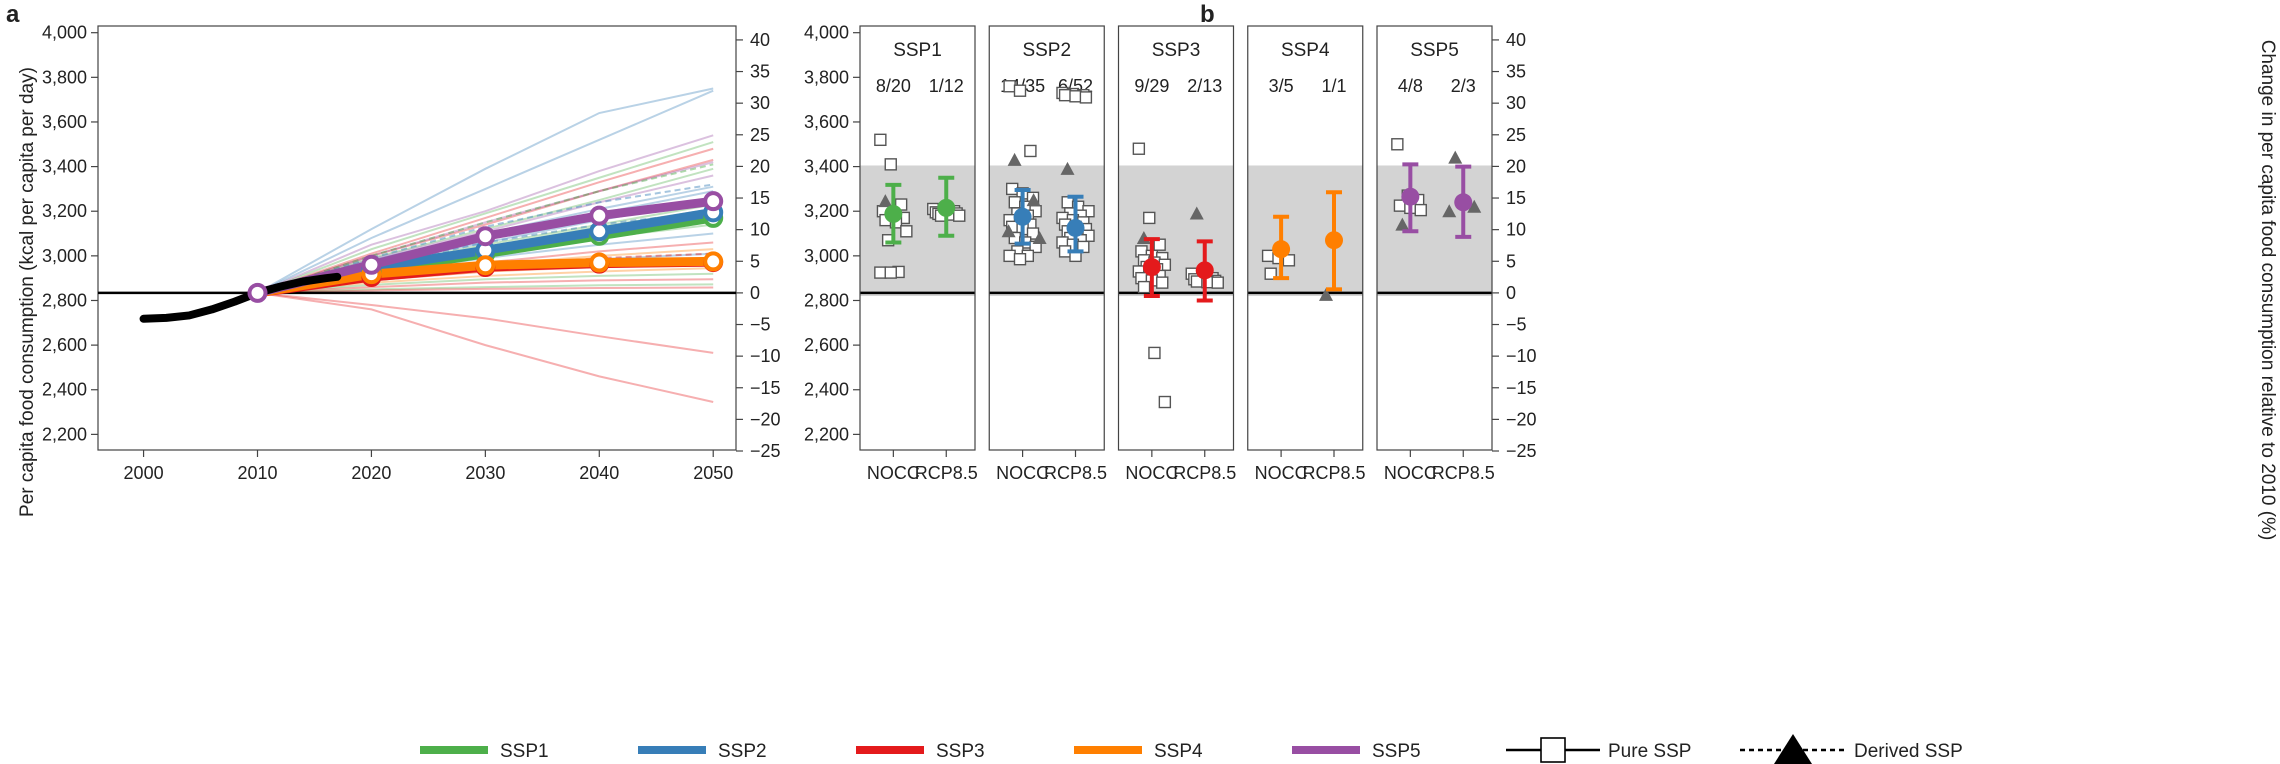 The width and height of the screenshot is (2280, 764). I want to click on y2-tick-label-b: 30, so click(1516, 103).